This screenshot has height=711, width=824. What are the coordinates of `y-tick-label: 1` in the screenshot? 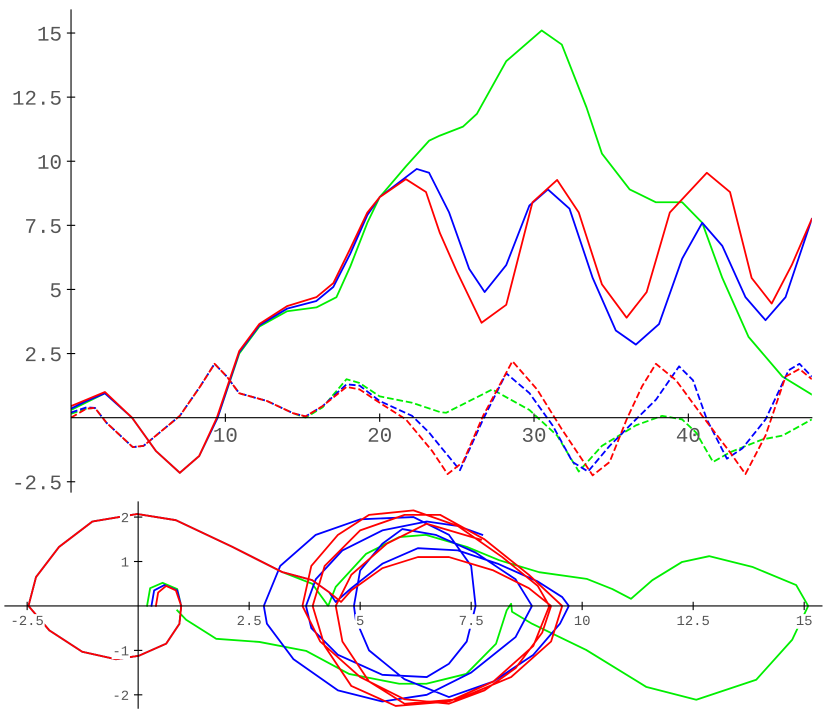 It's located at (125, 562).